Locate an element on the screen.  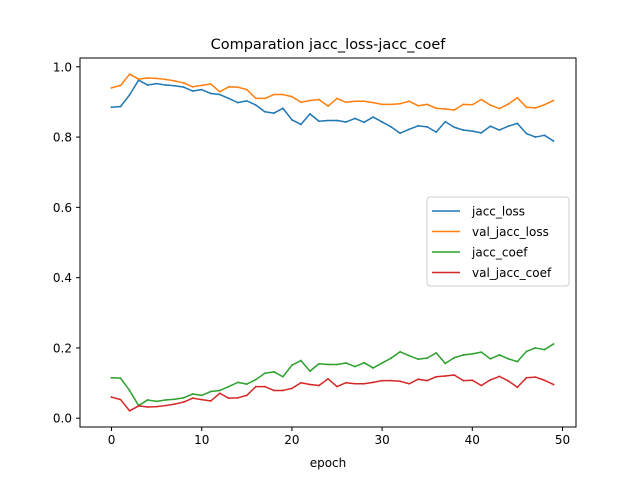
legend-label: val_jacc_coef is located at coordinates (512, 273).